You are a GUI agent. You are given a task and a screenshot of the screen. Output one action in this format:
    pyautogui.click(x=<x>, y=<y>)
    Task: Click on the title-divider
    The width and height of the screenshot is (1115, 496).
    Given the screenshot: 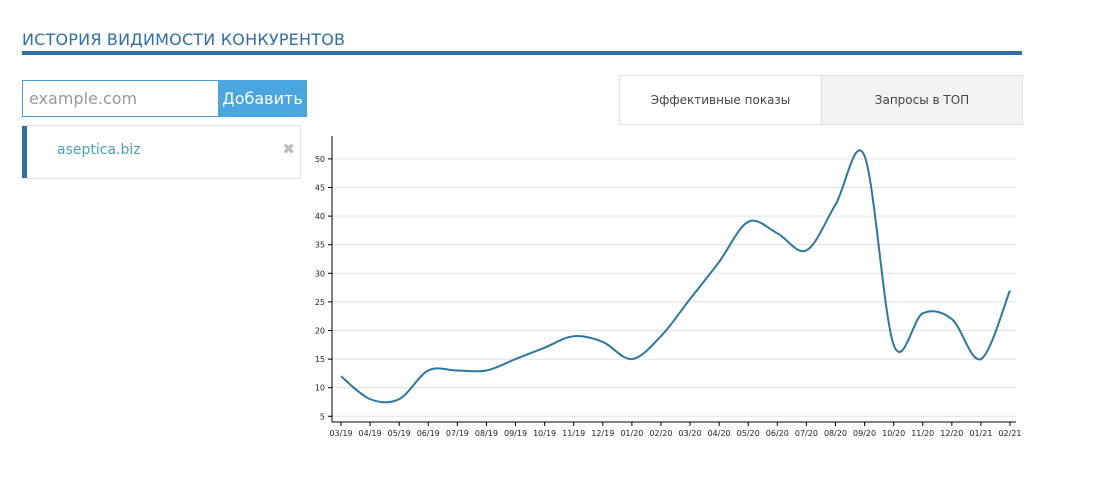 What is the action you would take?
    pyautogui.click(x=522, y=53)
    